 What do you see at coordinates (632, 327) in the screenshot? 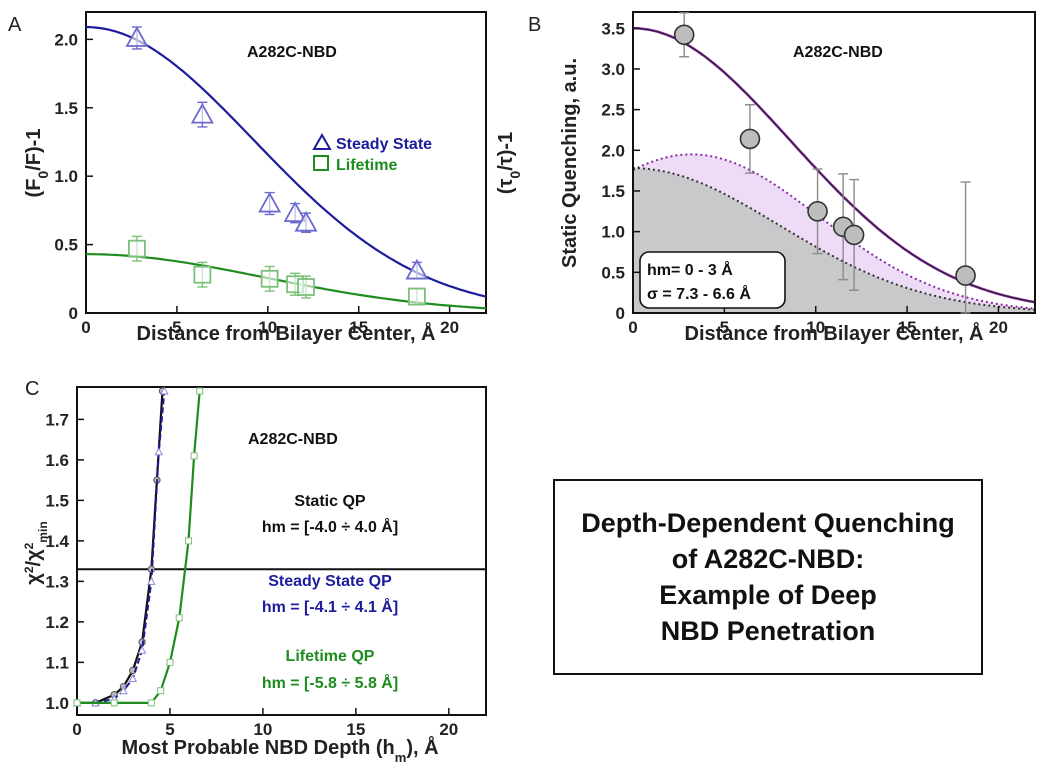
I see `panel-b-xtick-label: 0` at bounding box center [632, 327].